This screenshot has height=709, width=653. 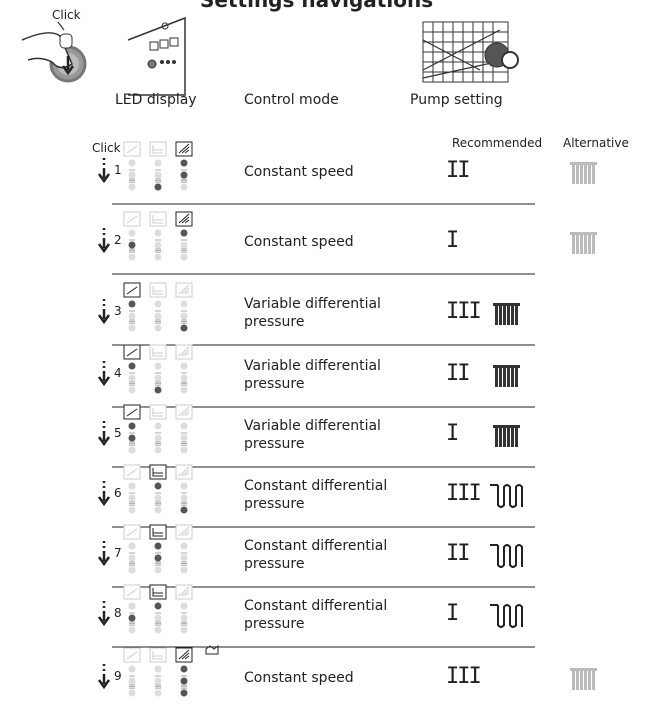 What do you see at coordinates (464, 311) in the screenshot?
I see `pump-setting: III` at bounding box center [464, 311].